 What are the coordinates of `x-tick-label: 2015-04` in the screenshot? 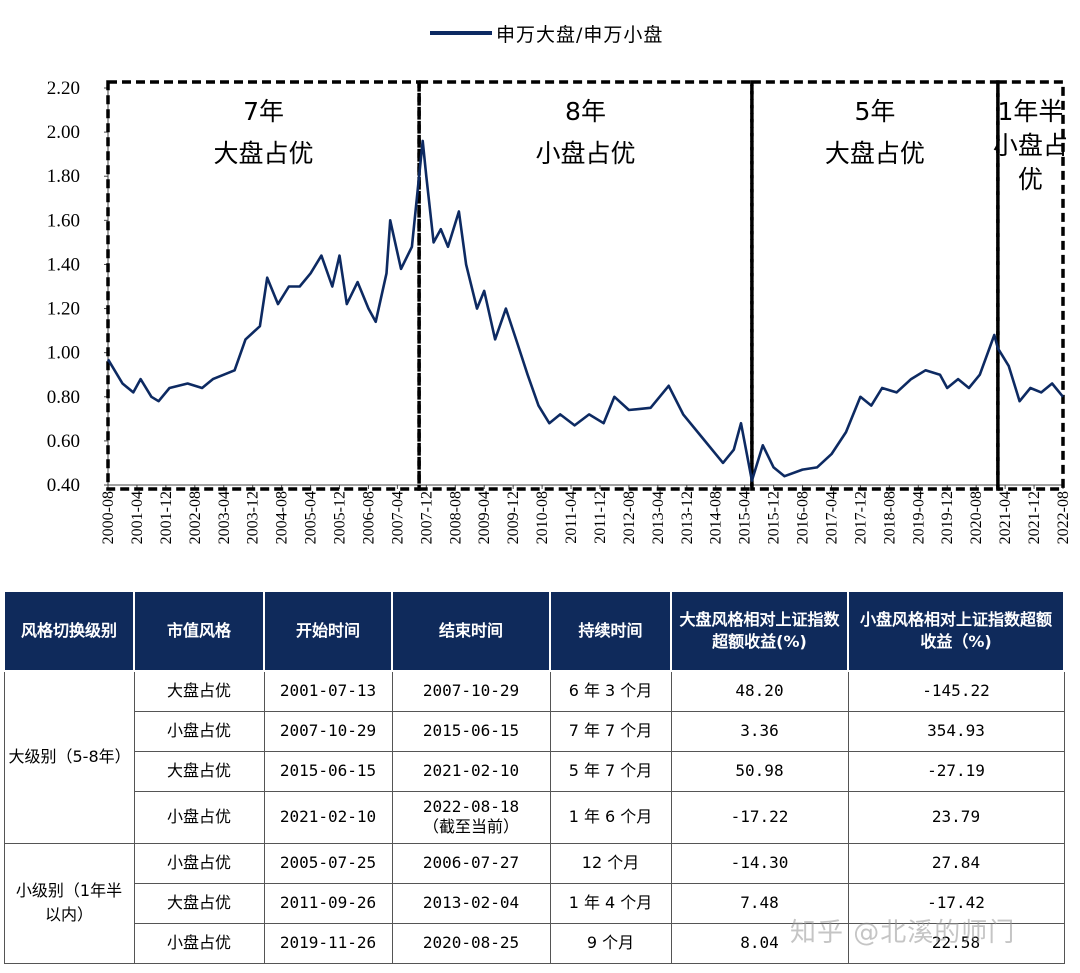 It's located at (745, 517).